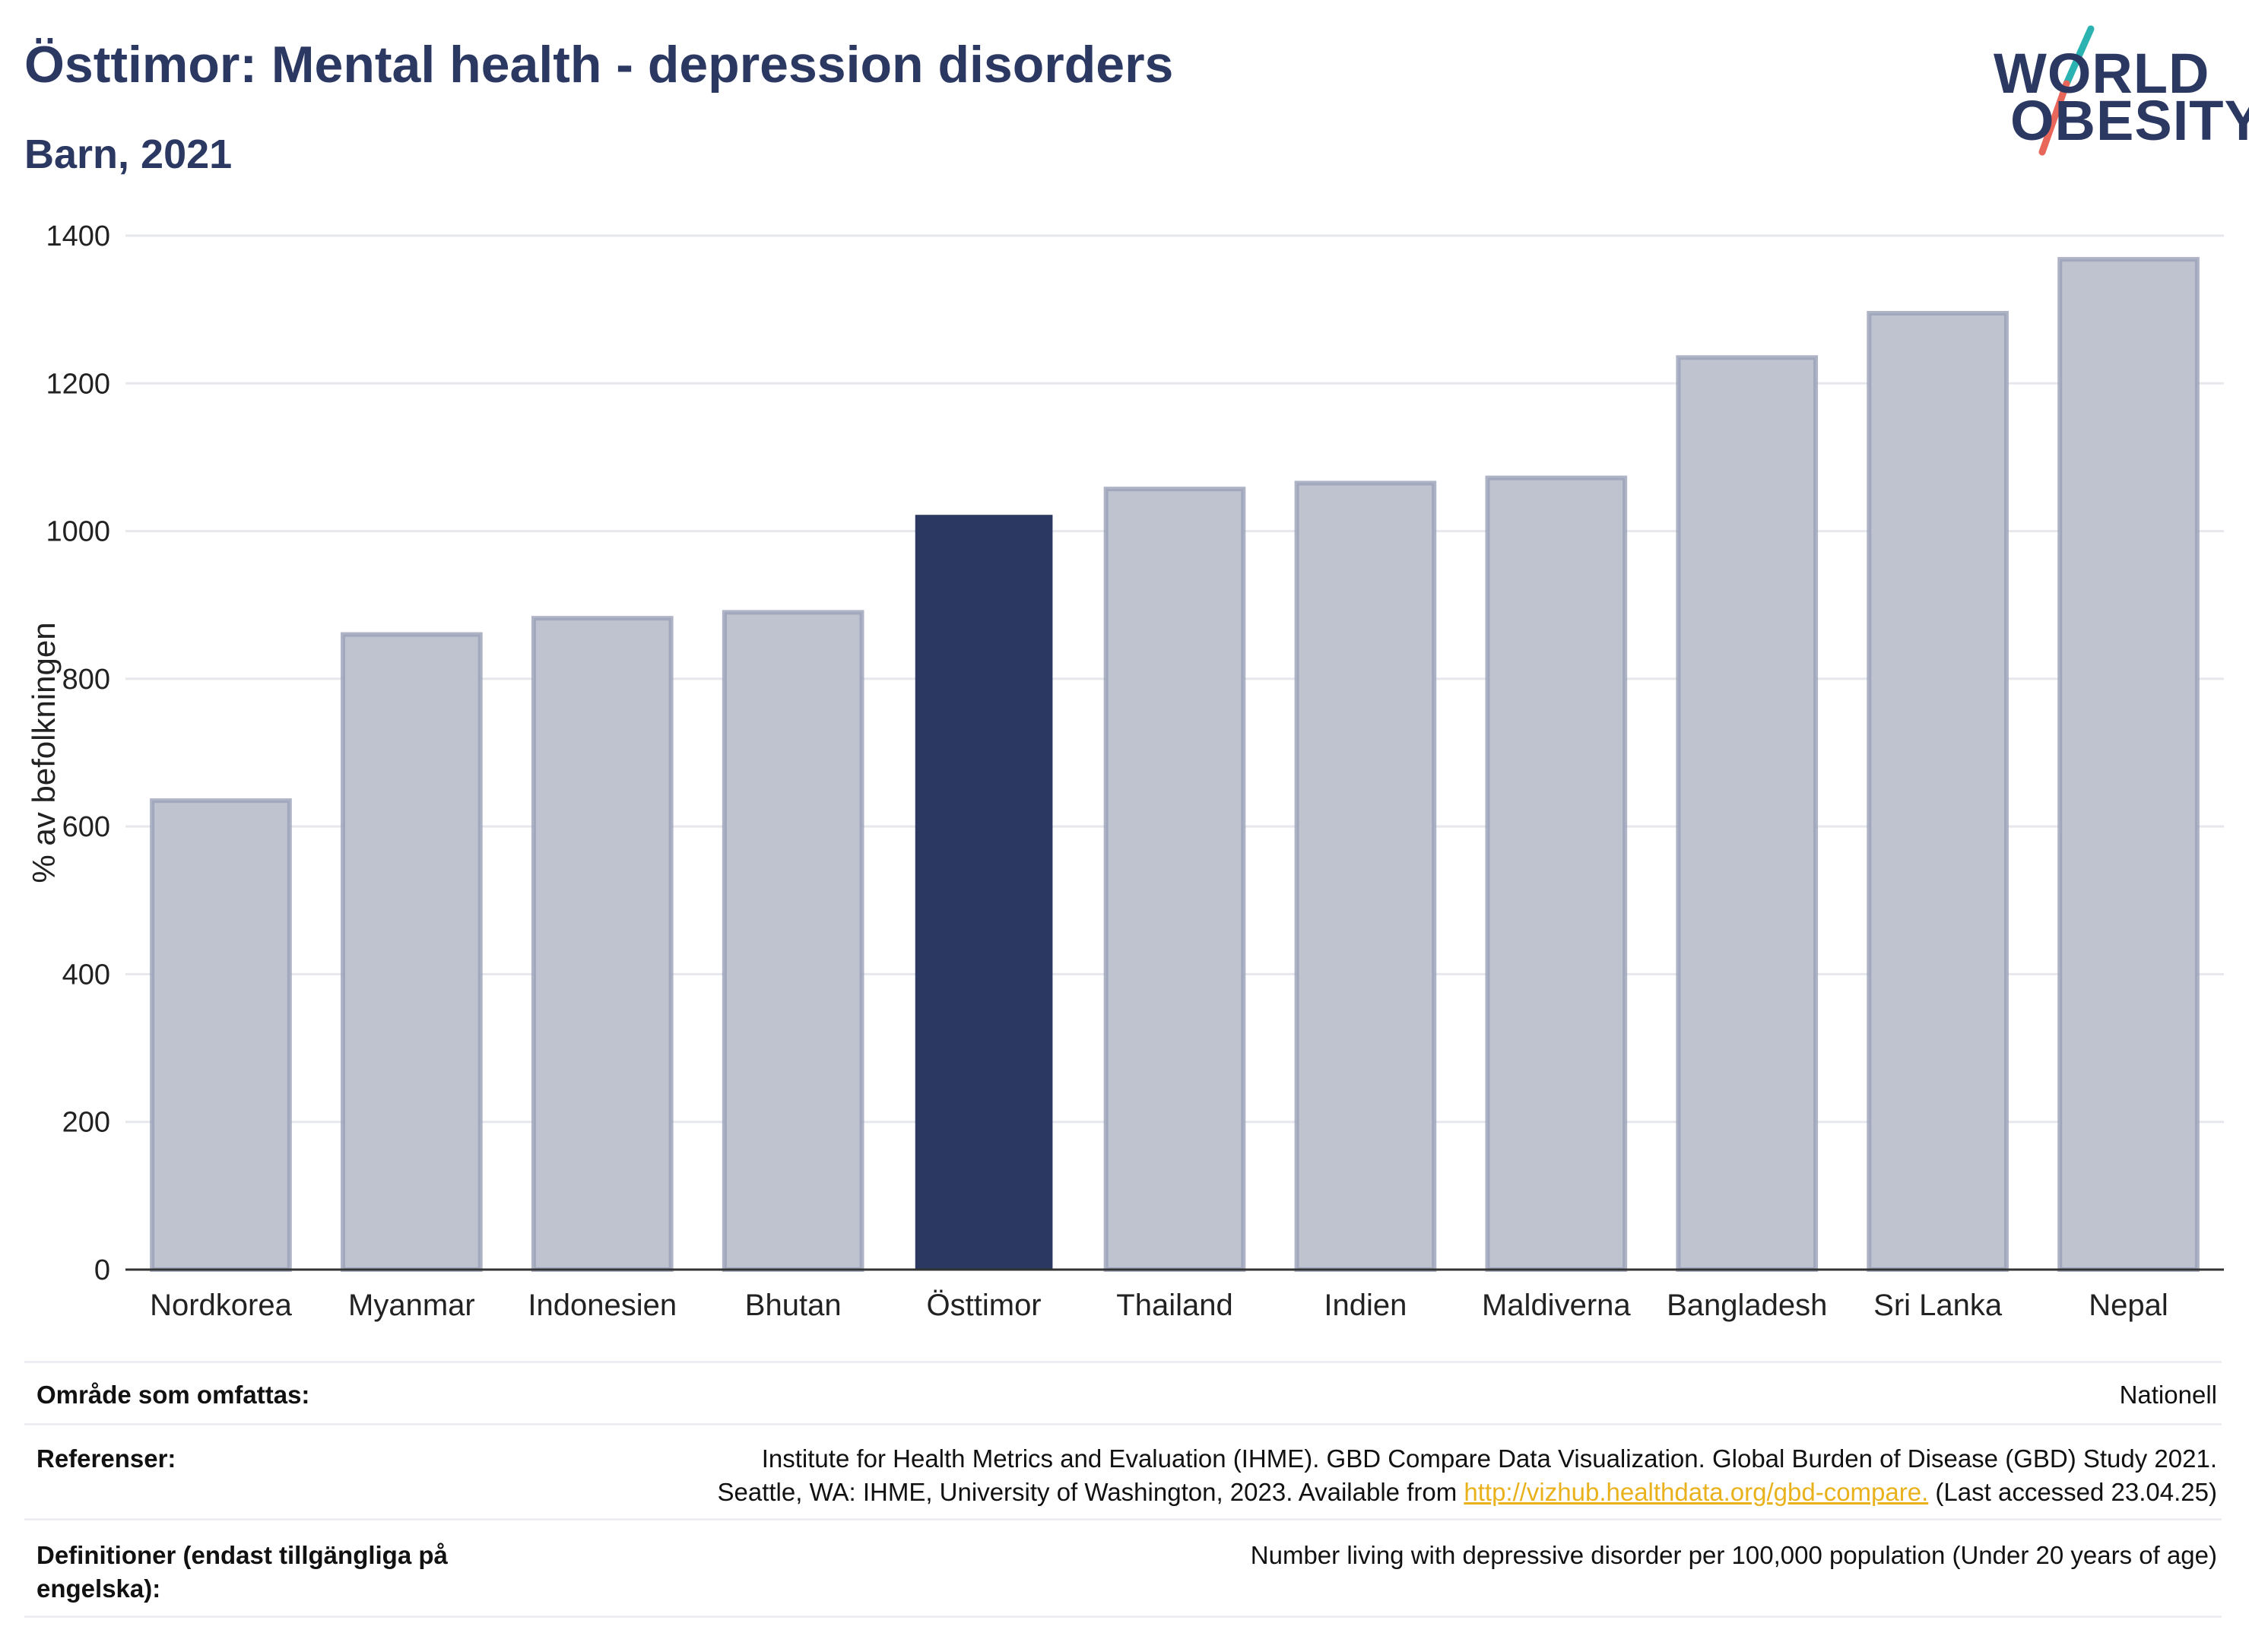 The width and height of the screenshot is (2249, 1652). What do you see at coordinates (128, 154) in the screenshot?
I see `chart-subtitle: Barn, 2021` at bounding box center [128, 154].